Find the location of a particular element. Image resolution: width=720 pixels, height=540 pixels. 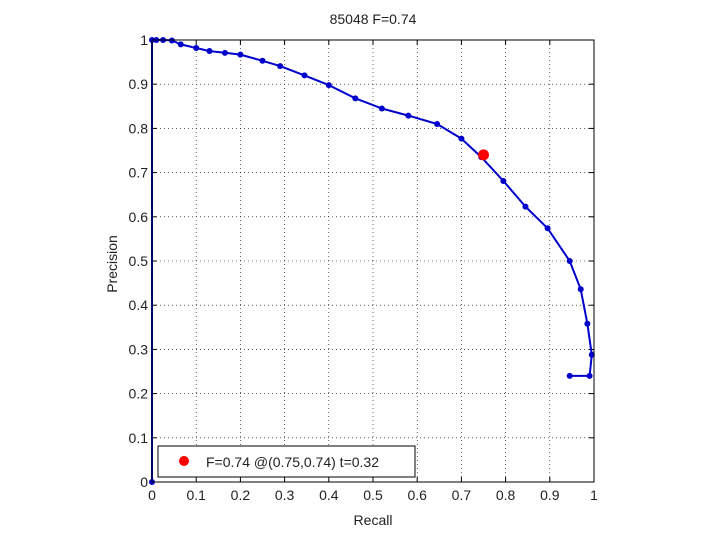

legend-label: F=0.74 @(0.75,0.74) t=0.32 is located at coordinates (292, 462).